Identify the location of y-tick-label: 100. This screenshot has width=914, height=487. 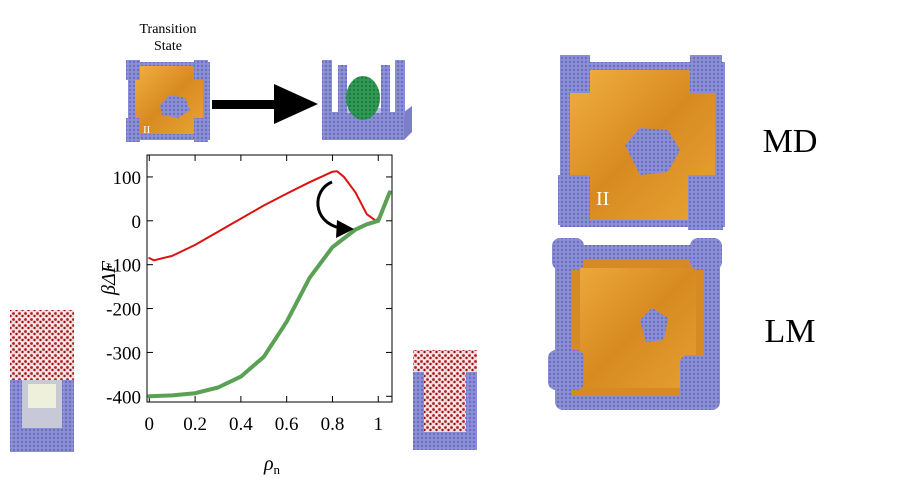
(127, 178).